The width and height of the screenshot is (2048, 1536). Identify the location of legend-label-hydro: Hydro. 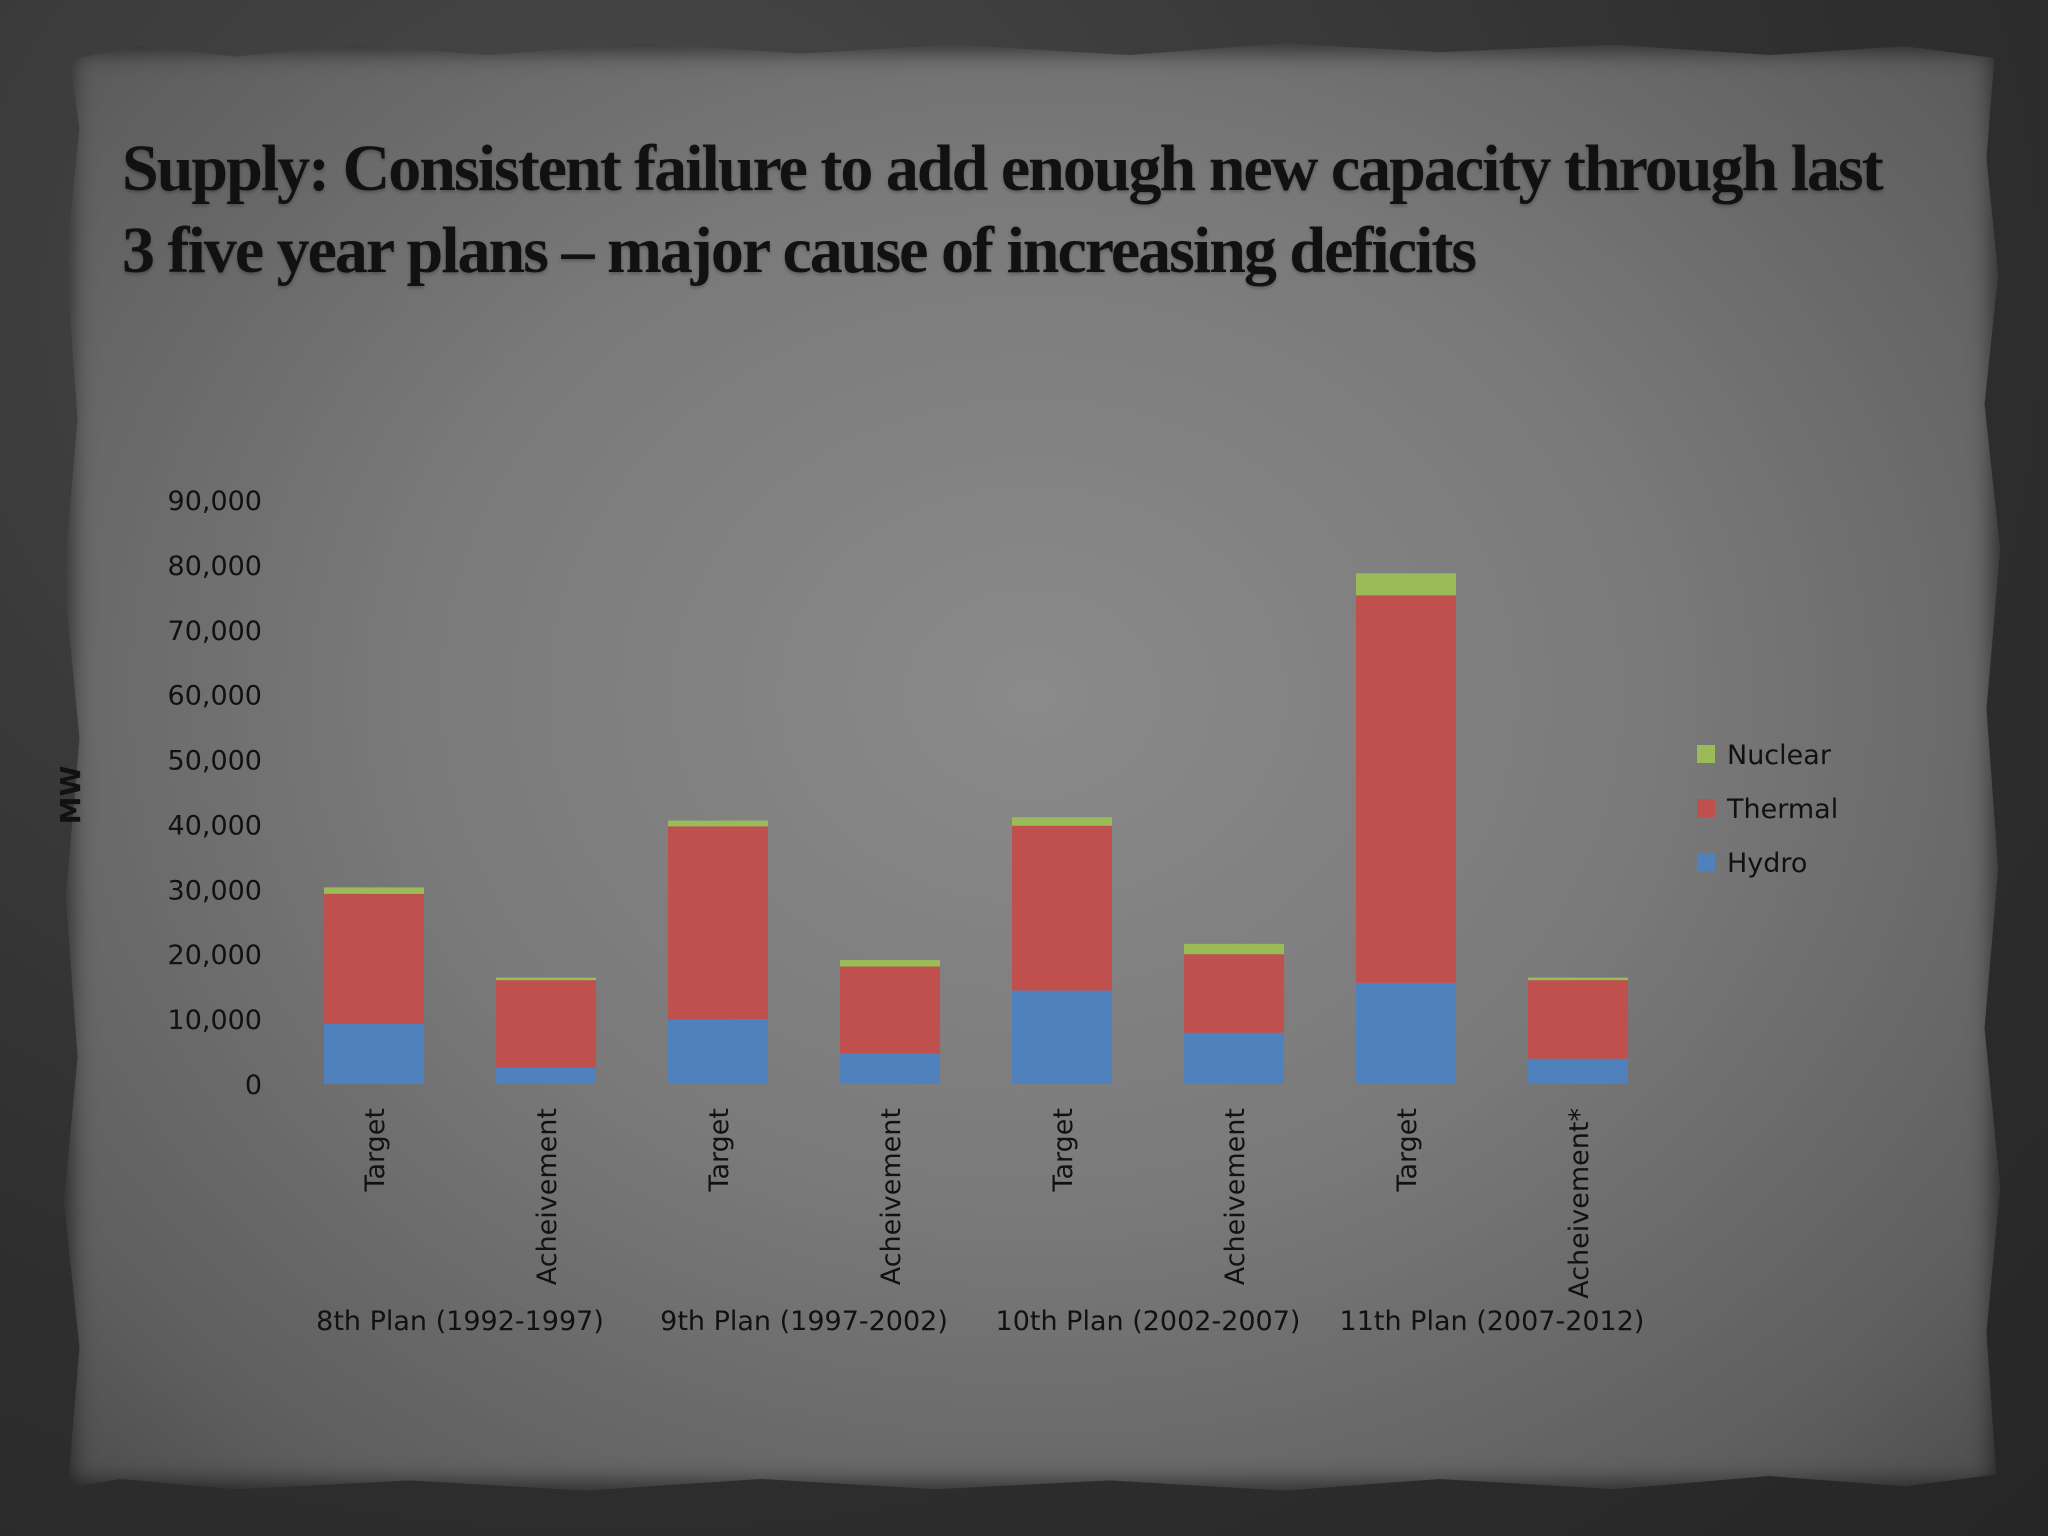
(1767, 863).